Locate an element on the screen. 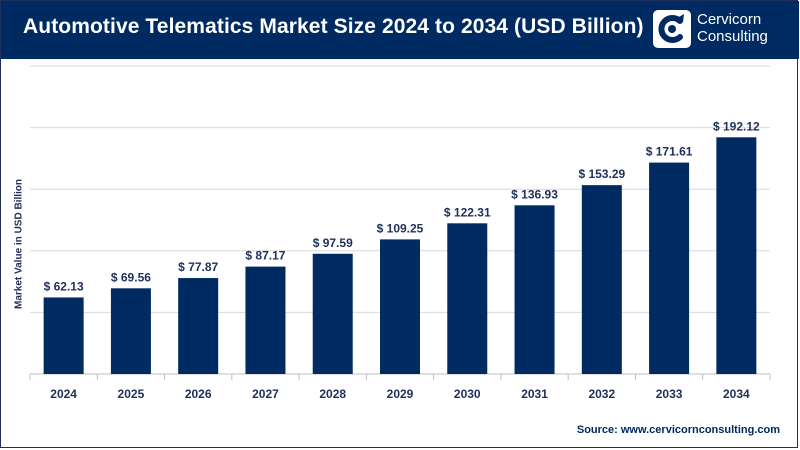 The height and width of the screenshot is (450, 800). logo-line2: Consulting is located at coordinates (732, 36).